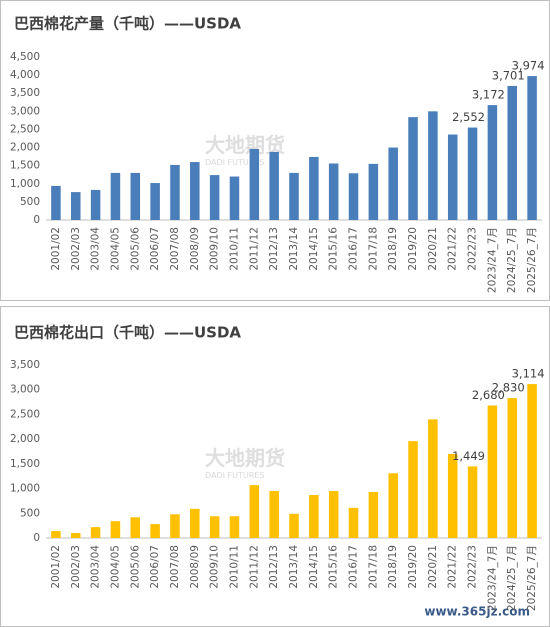  Describe the element at coordinates (245, 458) in the screenshot. I see `watermark: 大地期货` at that location.